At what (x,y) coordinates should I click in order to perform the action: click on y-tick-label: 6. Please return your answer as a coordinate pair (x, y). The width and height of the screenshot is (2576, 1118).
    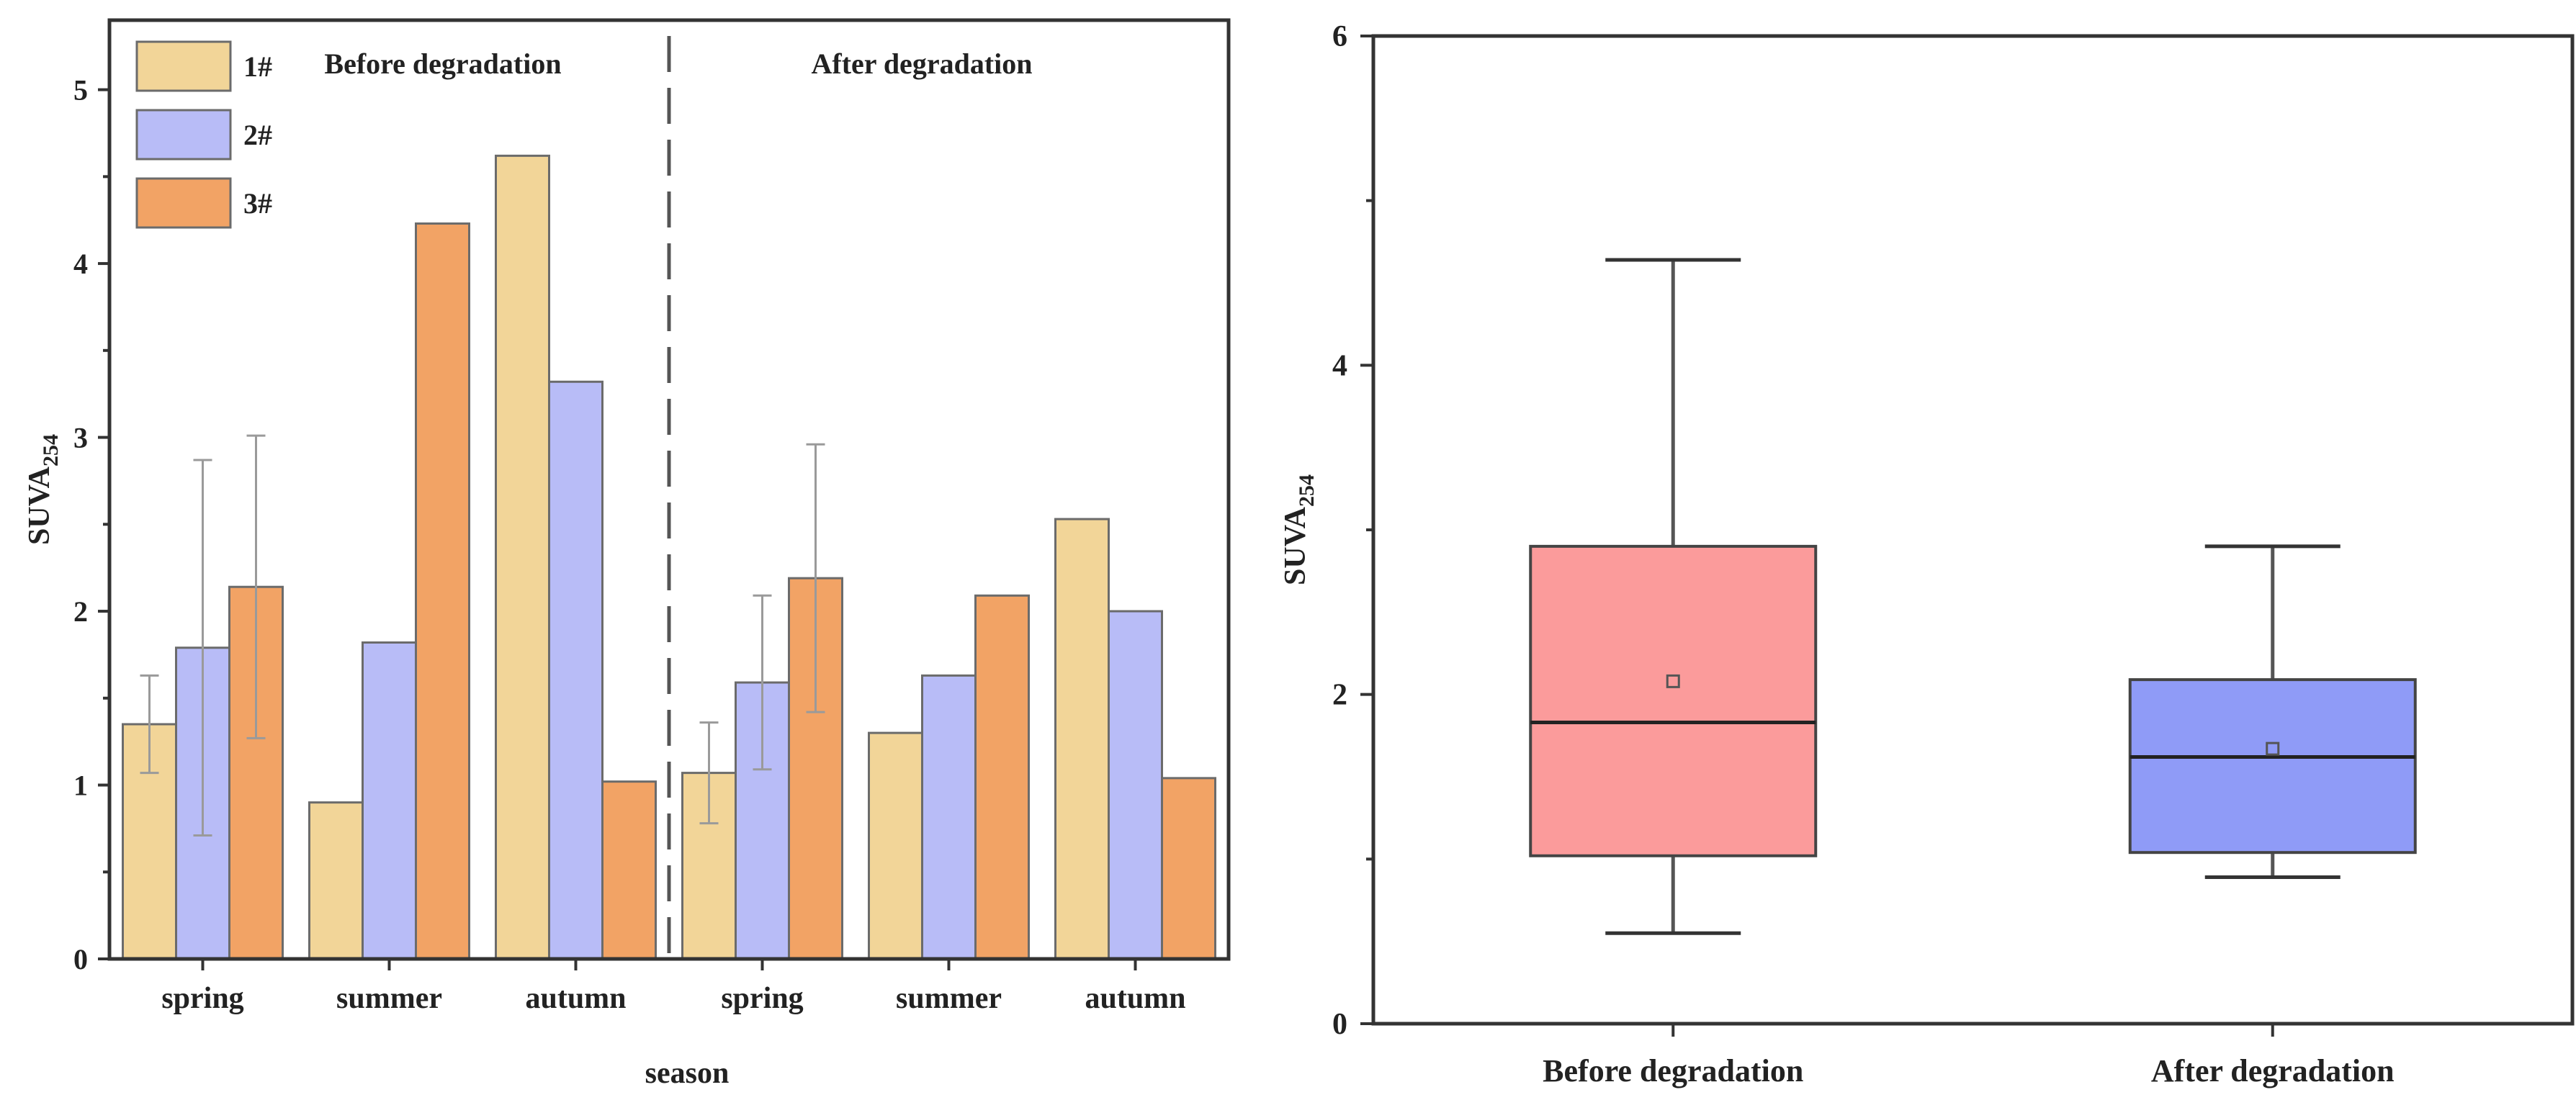
    Looking at the image, I should click on (1339, 36).